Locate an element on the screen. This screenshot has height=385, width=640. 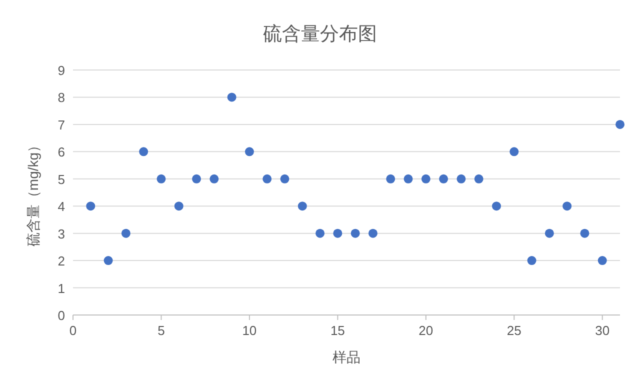
y-tick-label: 5 is located at coordinates (61, 179).